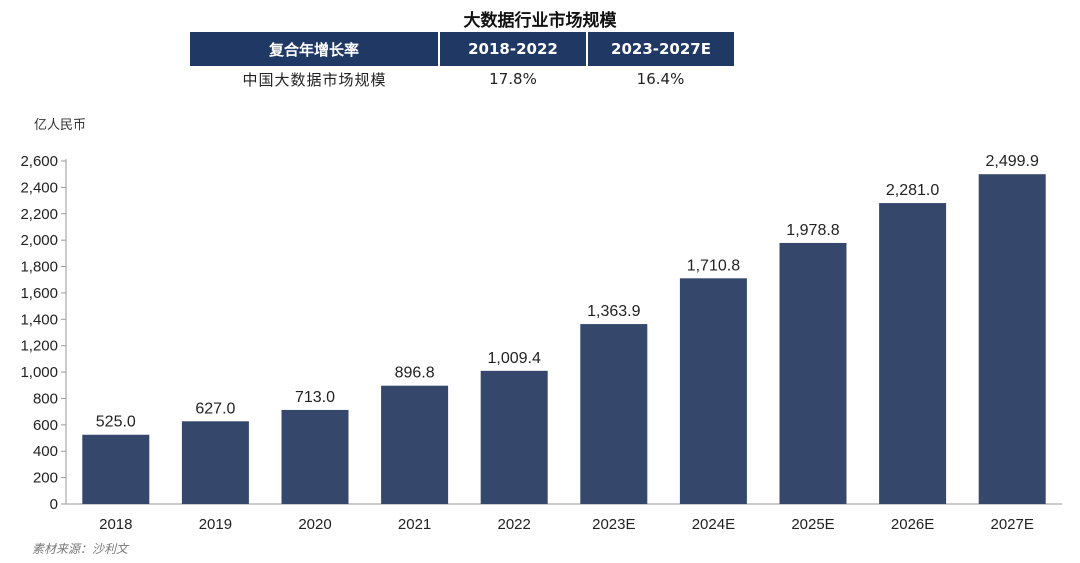  I want to click on y-tick-label: 1,800, so click(39, 267).